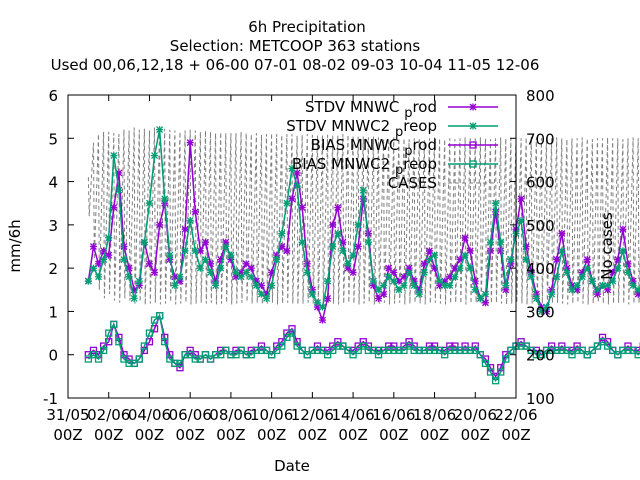 Image resolution: width=640 pixels, height=480 pixels. Describe the element at coordinates (53, 269) in the screenshot. I see `y-tick-label: 2` at that location.